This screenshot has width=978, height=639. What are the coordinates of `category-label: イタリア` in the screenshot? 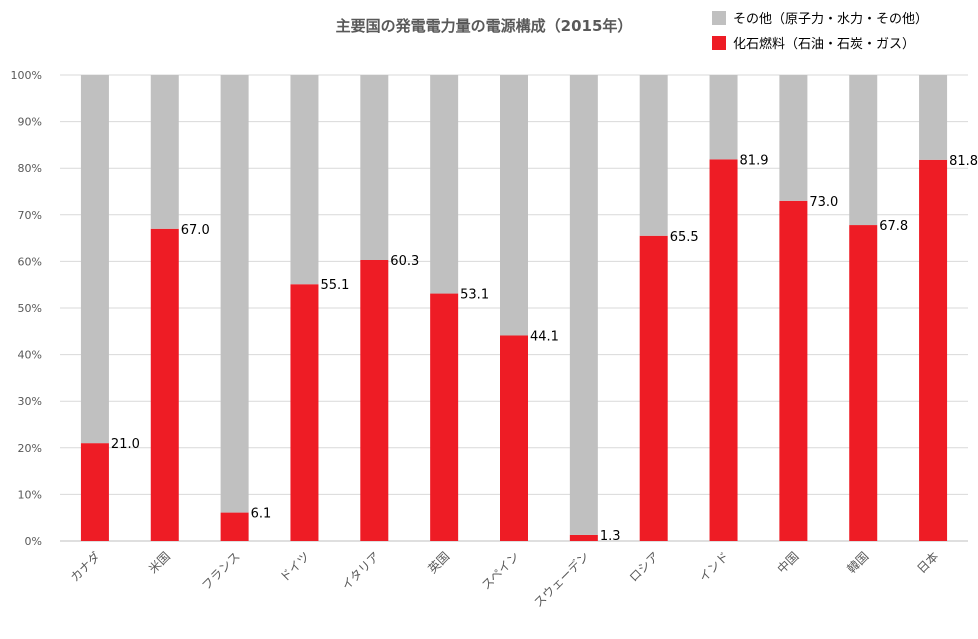 It's located at (361, 571).